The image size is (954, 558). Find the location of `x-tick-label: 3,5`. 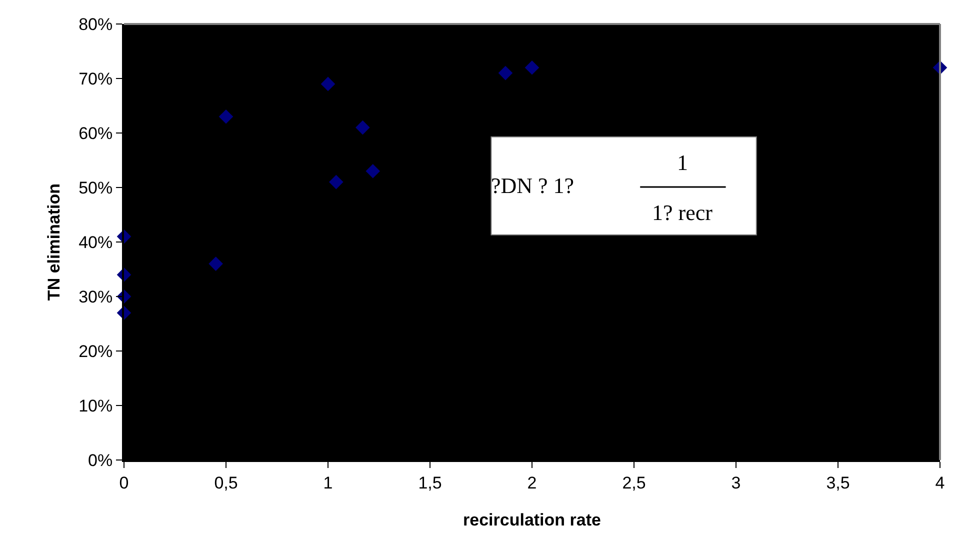

x-tick-label: 3,5 is located at coordinates (838, 482).